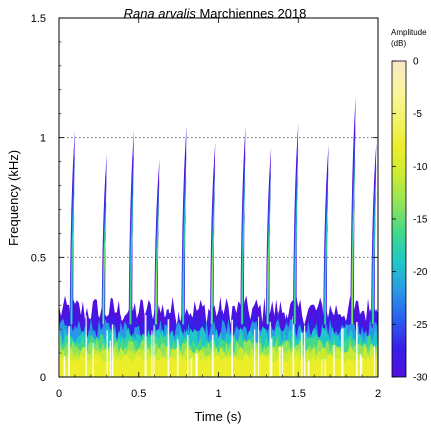 This screenshot has width=431, height=431. Describe the element at coordinates (218, 394) in the screenshot. I see `x-tick-label: 1` at that location.